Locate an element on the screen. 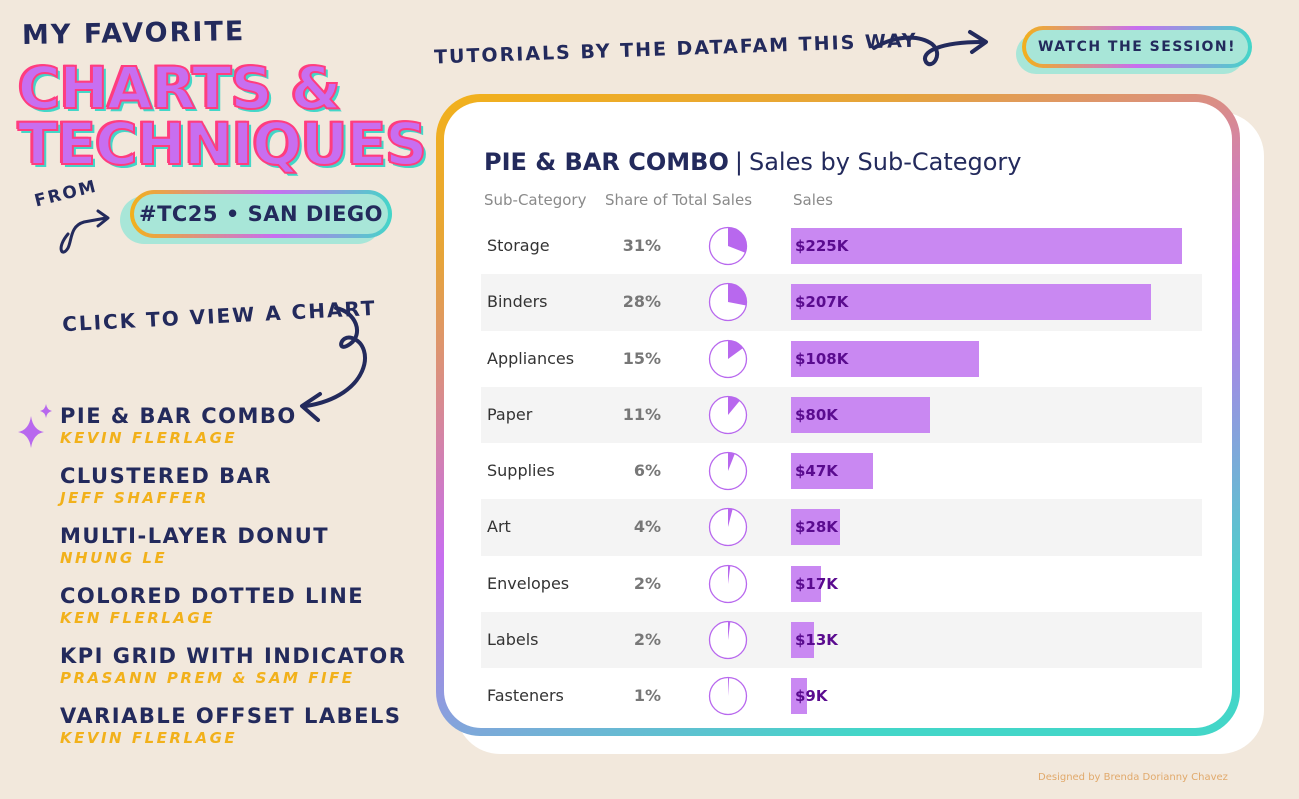  share-label: 28% is located at coordinates (641, 302).